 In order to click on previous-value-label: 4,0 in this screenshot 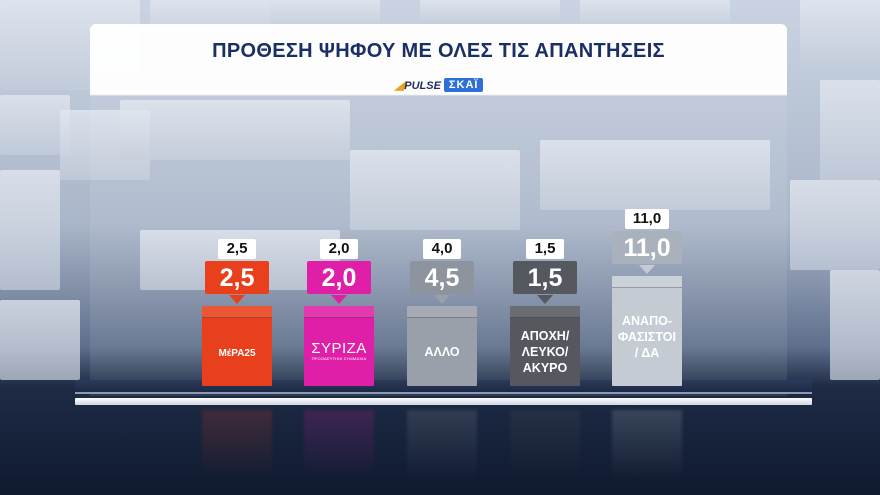, I will do `click(442, 249)`.